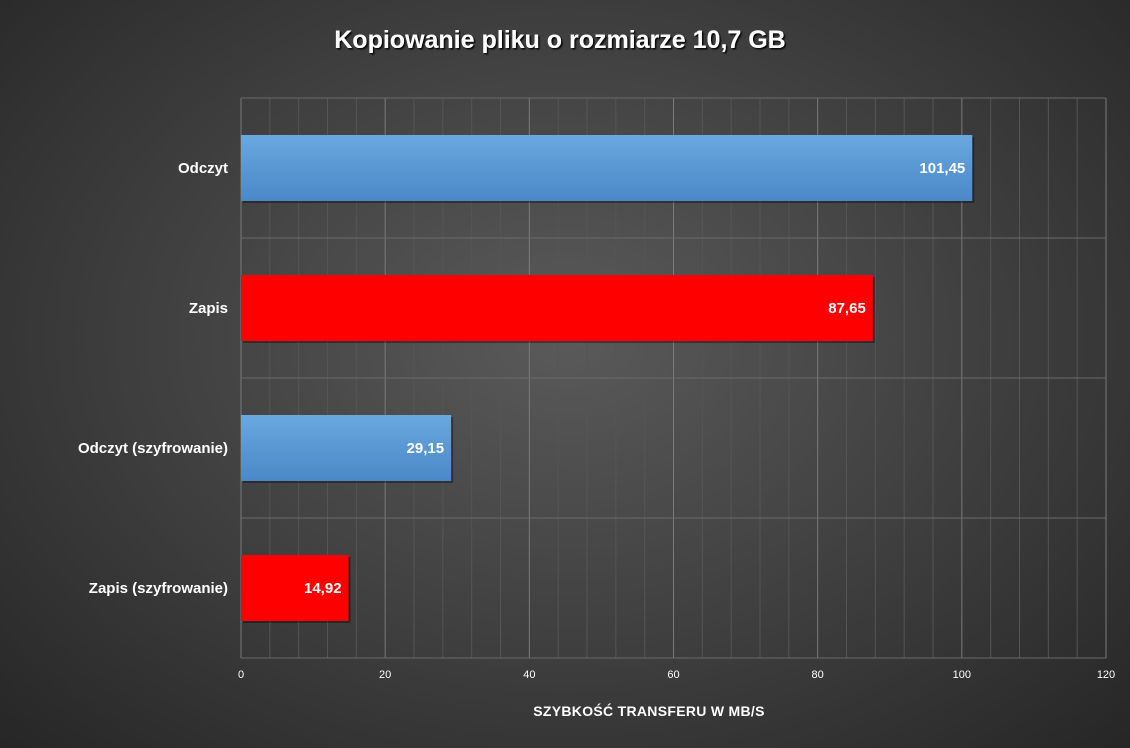  I want to click on x-axis-title: SZYBKOŚĆ TRANSFERU W MB/S, so click(649, 710).